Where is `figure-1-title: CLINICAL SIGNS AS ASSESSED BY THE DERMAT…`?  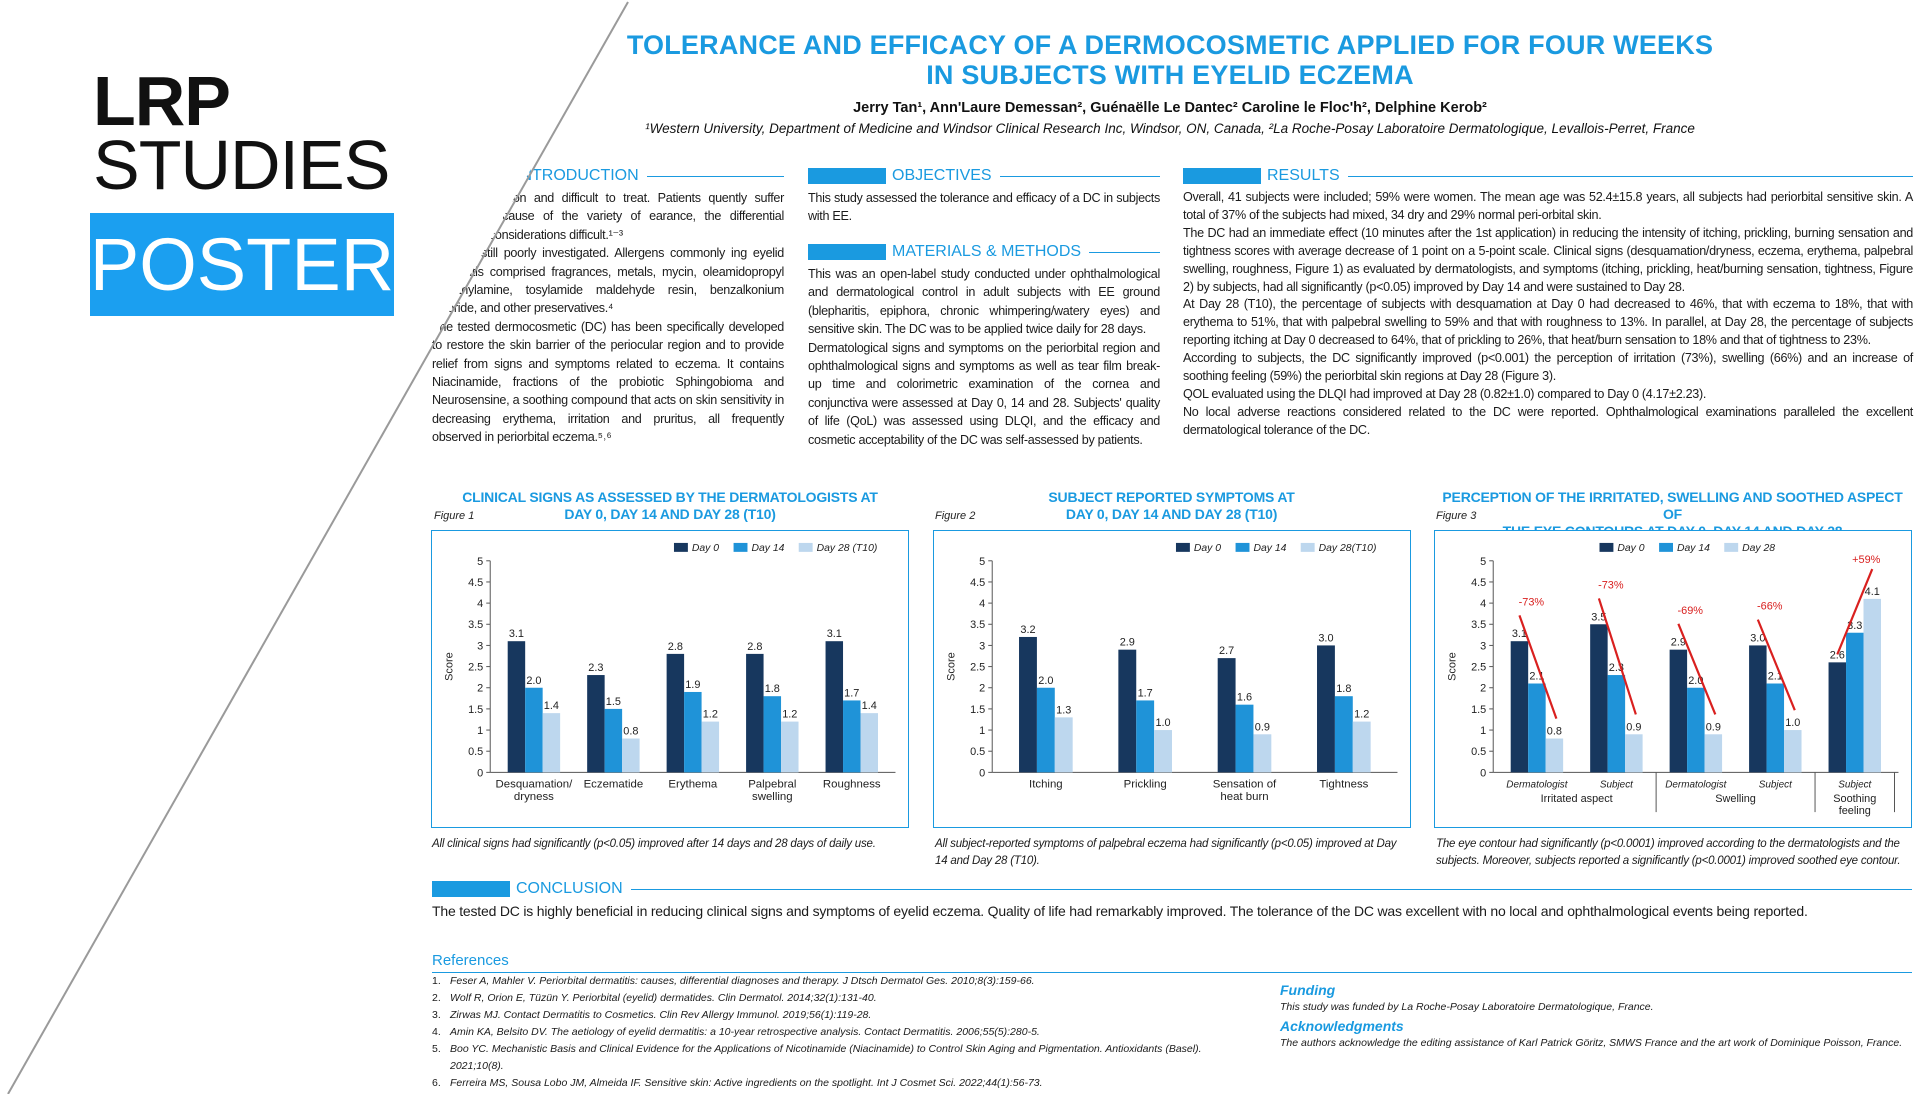 figure-1-title: CLINICAL SIGNS AS ASSESSED BY THE DERMAT… is located at coordinates (670, 505).